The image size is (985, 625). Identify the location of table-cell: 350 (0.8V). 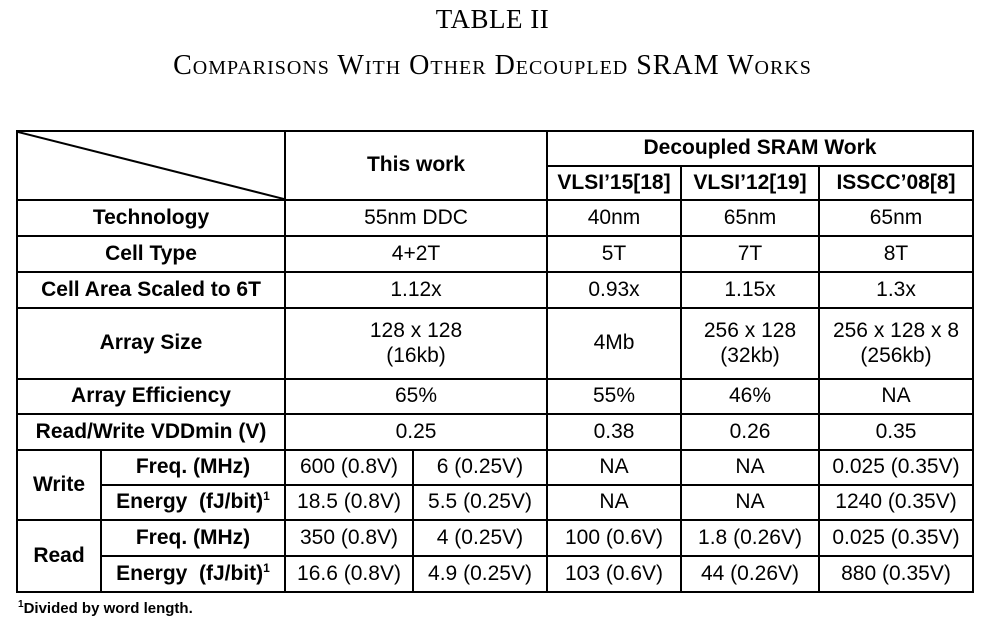
(349, 538).